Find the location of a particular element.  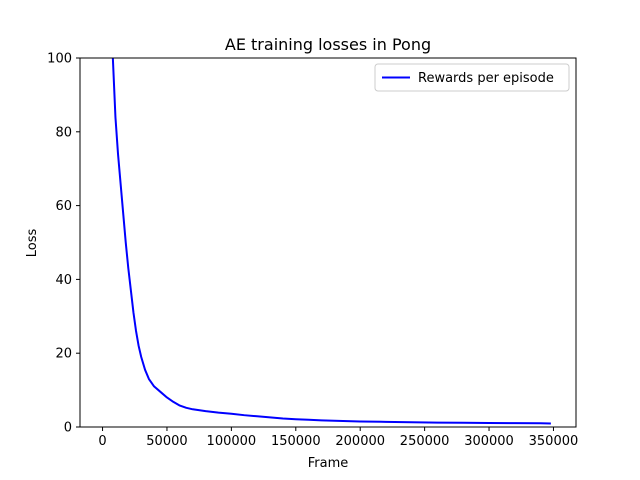

legend-box is located at coordinates (472, 77).